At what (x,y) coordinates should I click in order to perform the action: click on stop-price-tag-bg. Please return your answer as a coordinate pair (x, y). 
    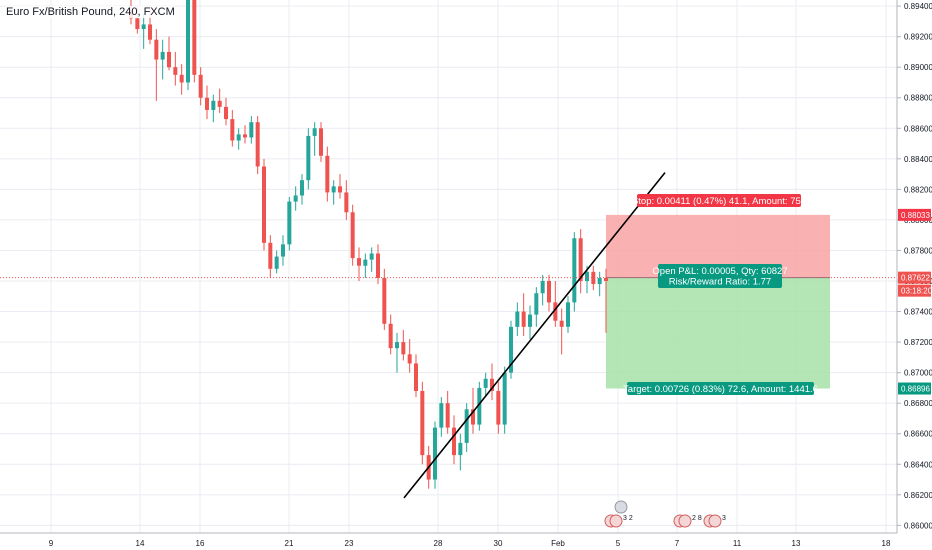
    Looking at the image, I should click on (914, 214).